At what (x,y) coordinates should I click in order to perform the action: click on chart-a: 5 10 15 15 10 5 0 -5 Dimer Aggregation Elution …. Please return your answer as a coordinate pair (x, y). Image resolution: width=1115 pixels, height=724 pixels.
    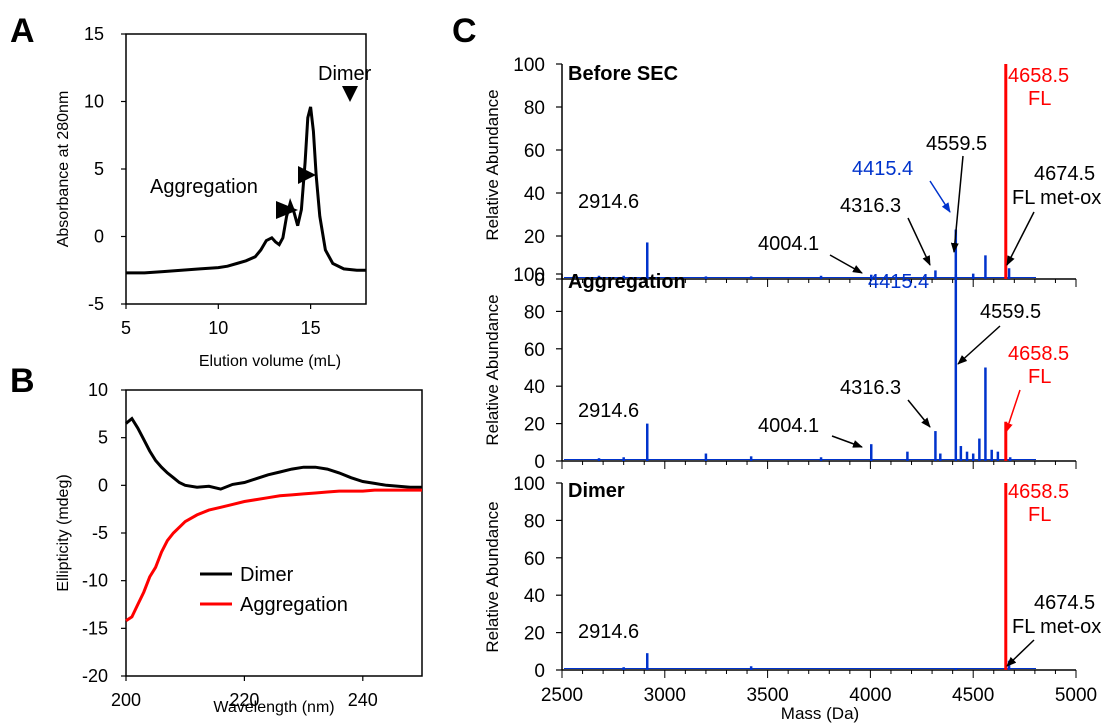
    Looking at the image, I should click on (213, 197).